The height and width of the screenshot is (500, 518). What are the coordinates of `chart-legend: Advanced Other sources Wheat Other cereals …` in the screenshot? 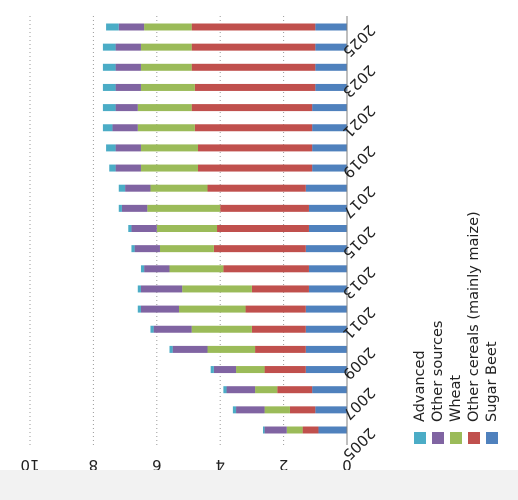 It's located at (456, 327).